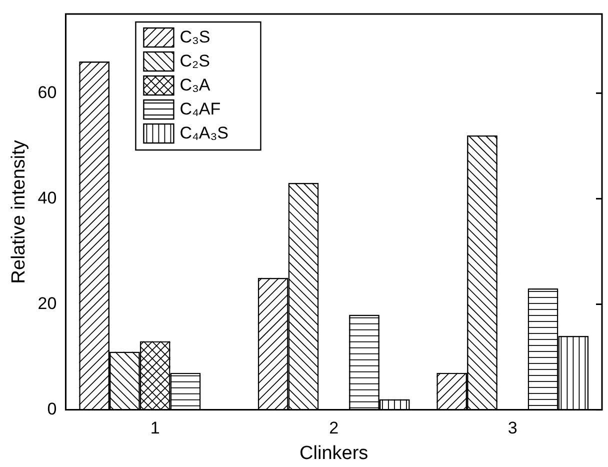 The image size is (608, 467). Describe the element at coordinates (155, 428) in the screenshot. I see `x-tick-label: 1` at that location.